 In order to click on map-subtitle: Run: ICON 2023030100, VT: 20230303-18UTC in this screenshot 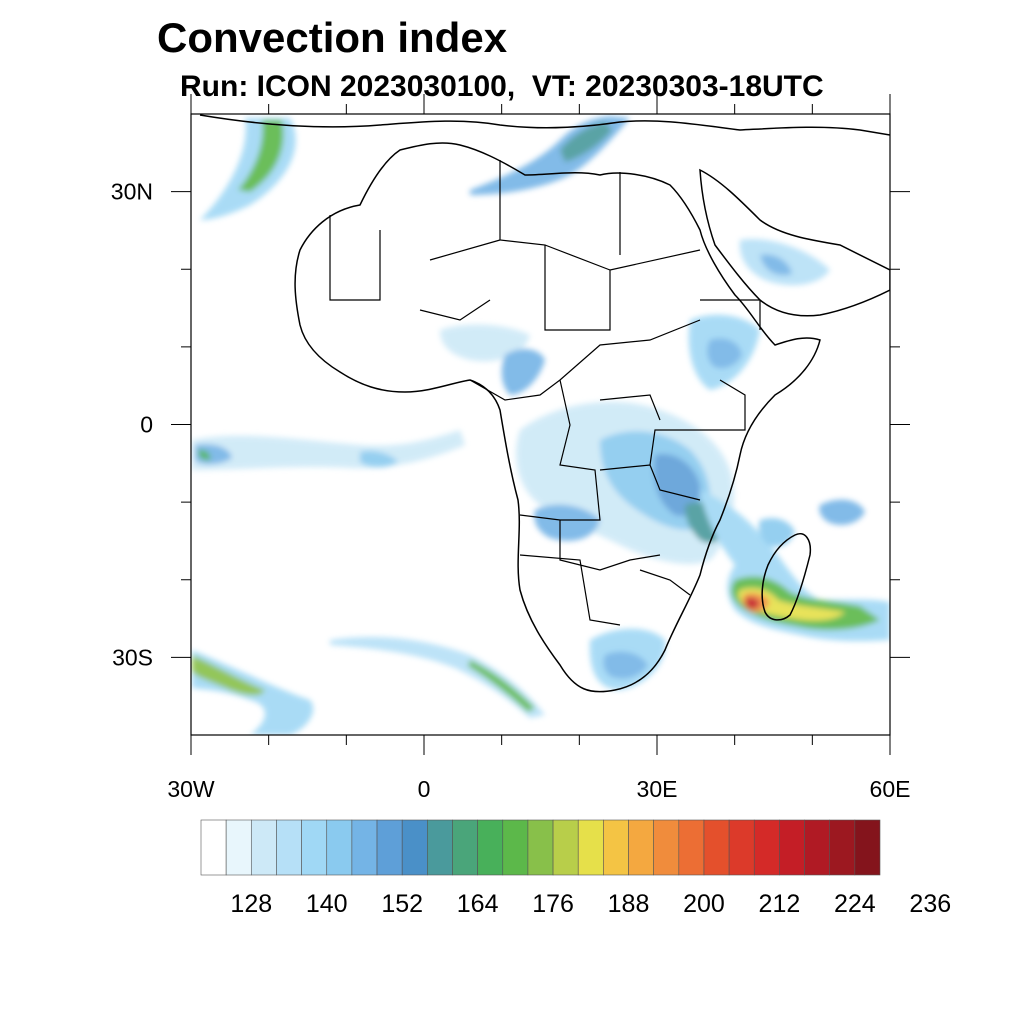, I will do `click(502, 86)`.